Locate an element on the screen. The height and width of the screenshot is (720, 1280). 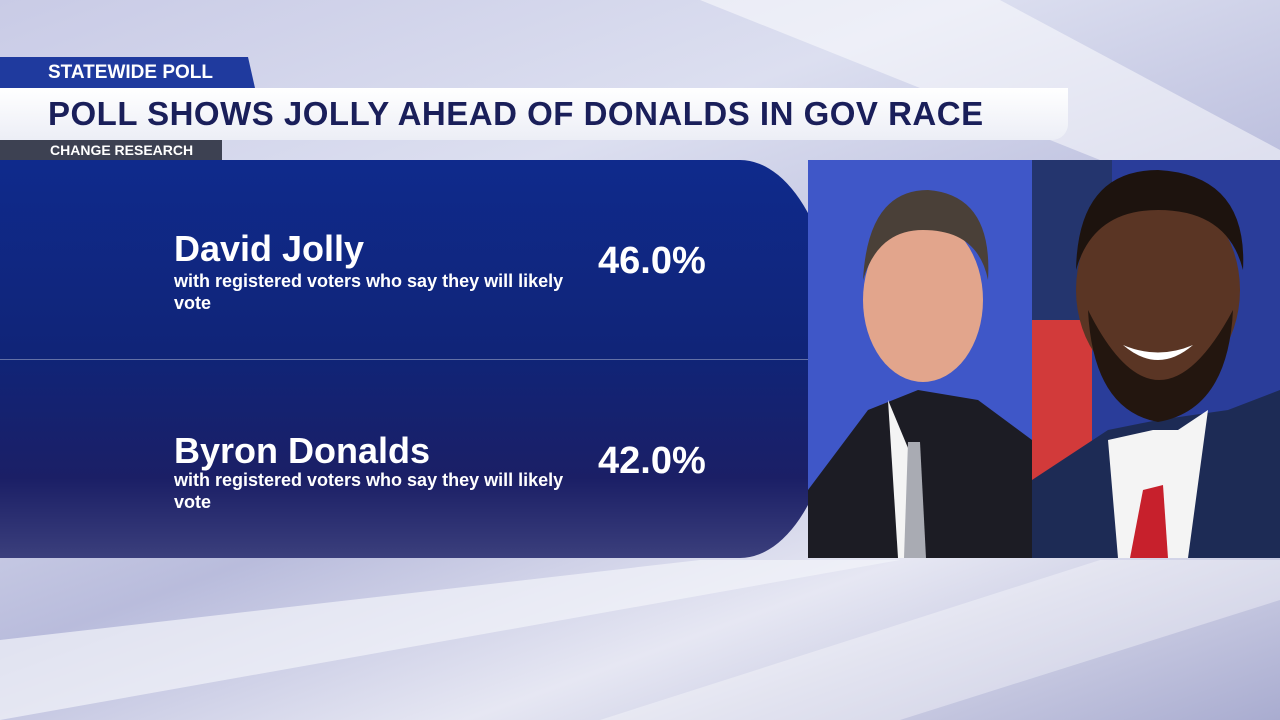
shirt is located at coordinates (1158, 484).